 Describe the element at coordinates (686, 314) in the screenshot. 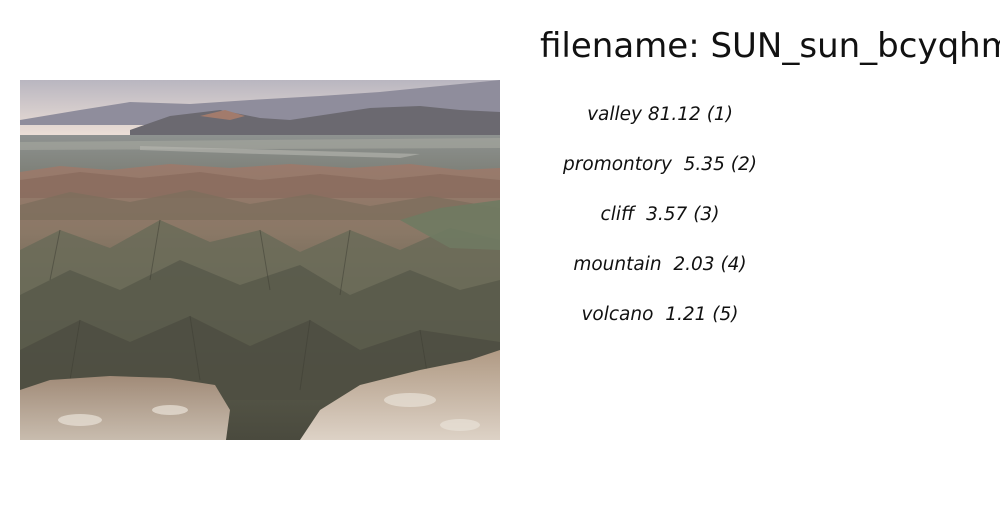

I see `prediction-score: 1.21` at that location.